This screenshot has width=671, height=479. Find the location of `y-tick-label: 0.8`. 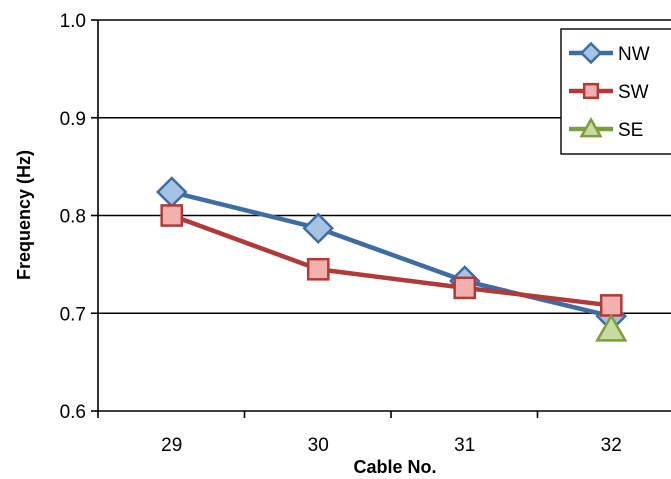

y-tick-label: 0.8 is located at coordinates (73, 217).